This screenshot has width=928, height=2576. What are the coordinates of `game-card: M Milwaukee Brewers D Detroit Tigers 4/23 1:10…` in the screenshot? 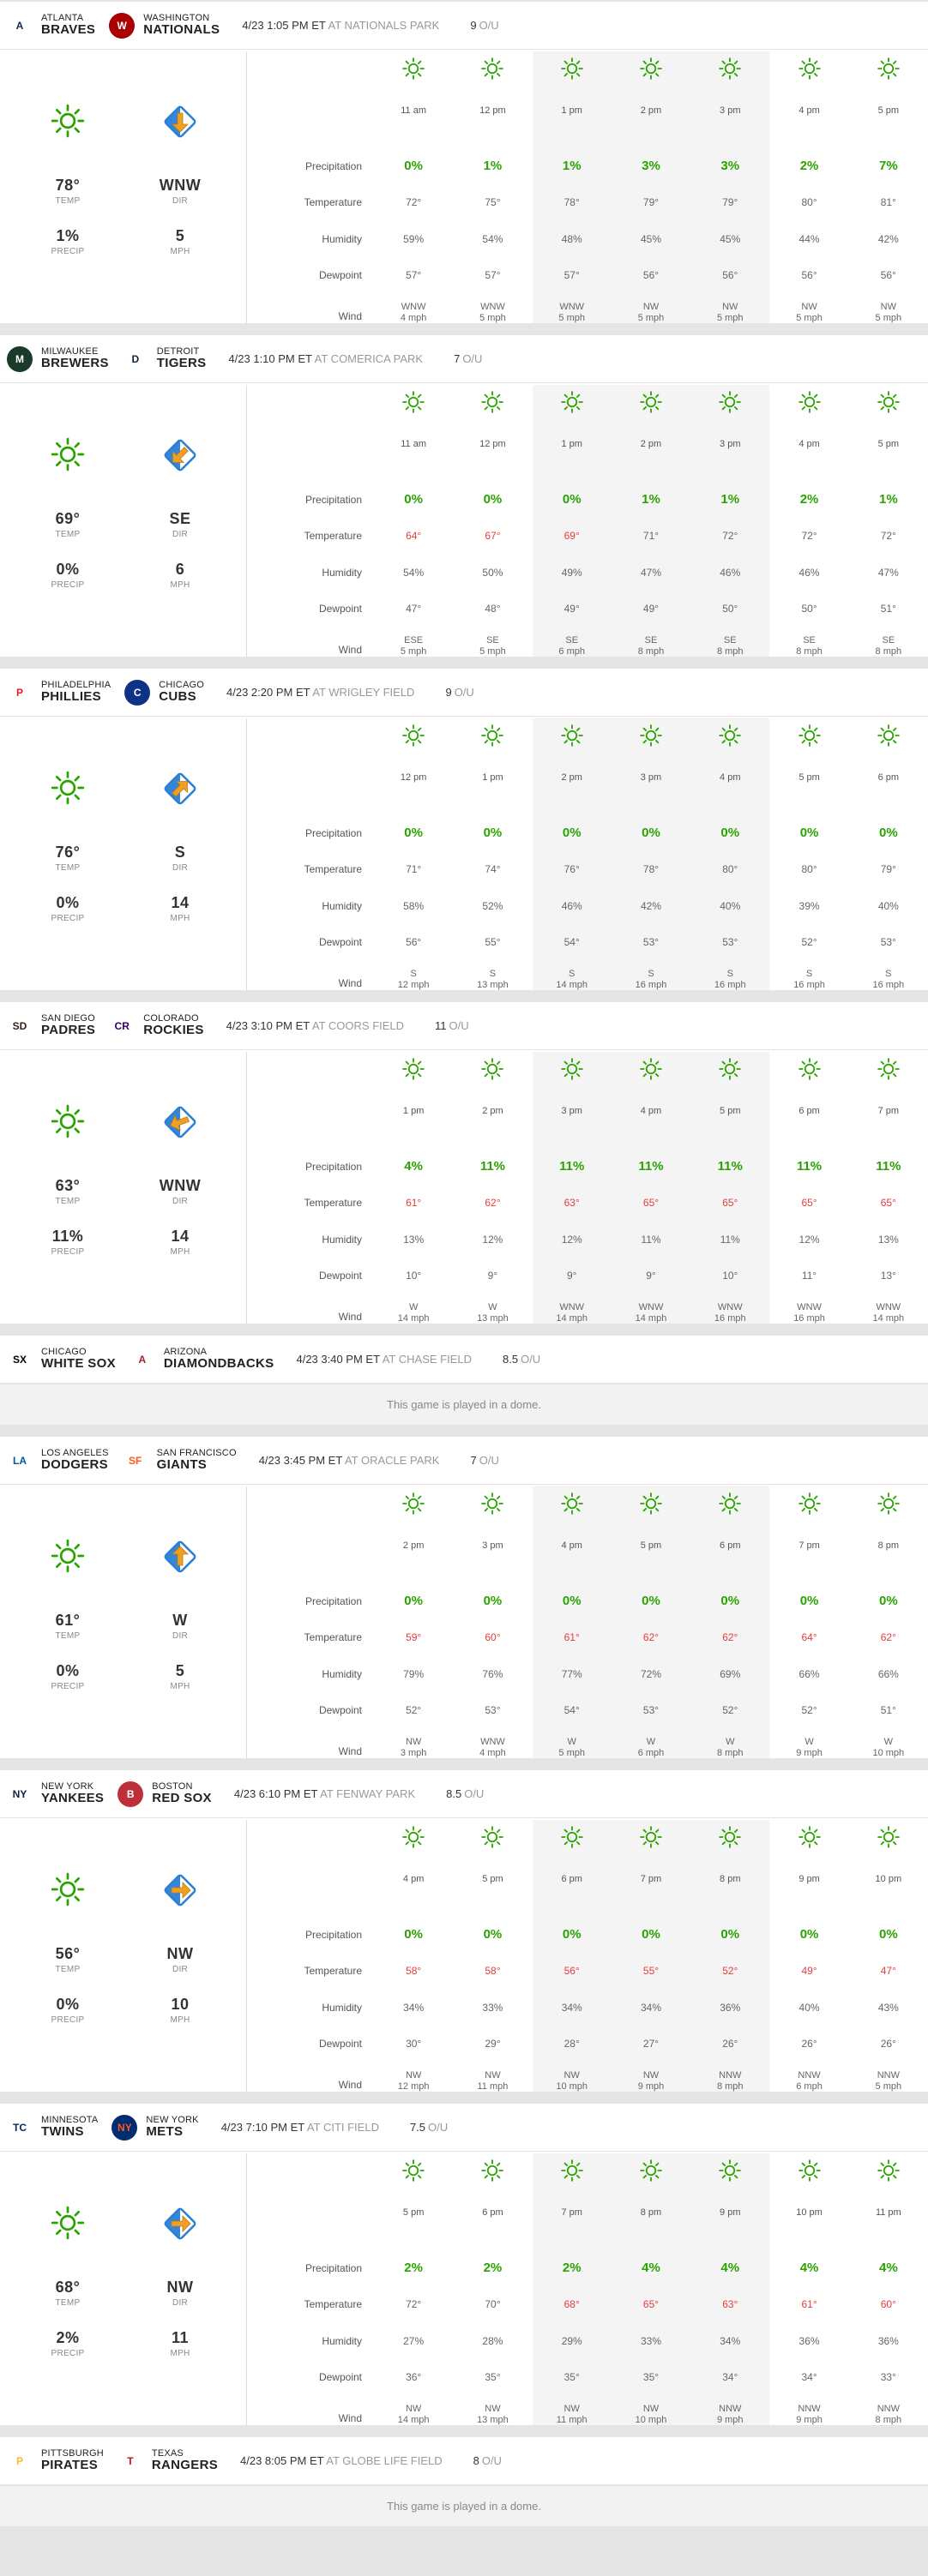 It's located at (464, 496).